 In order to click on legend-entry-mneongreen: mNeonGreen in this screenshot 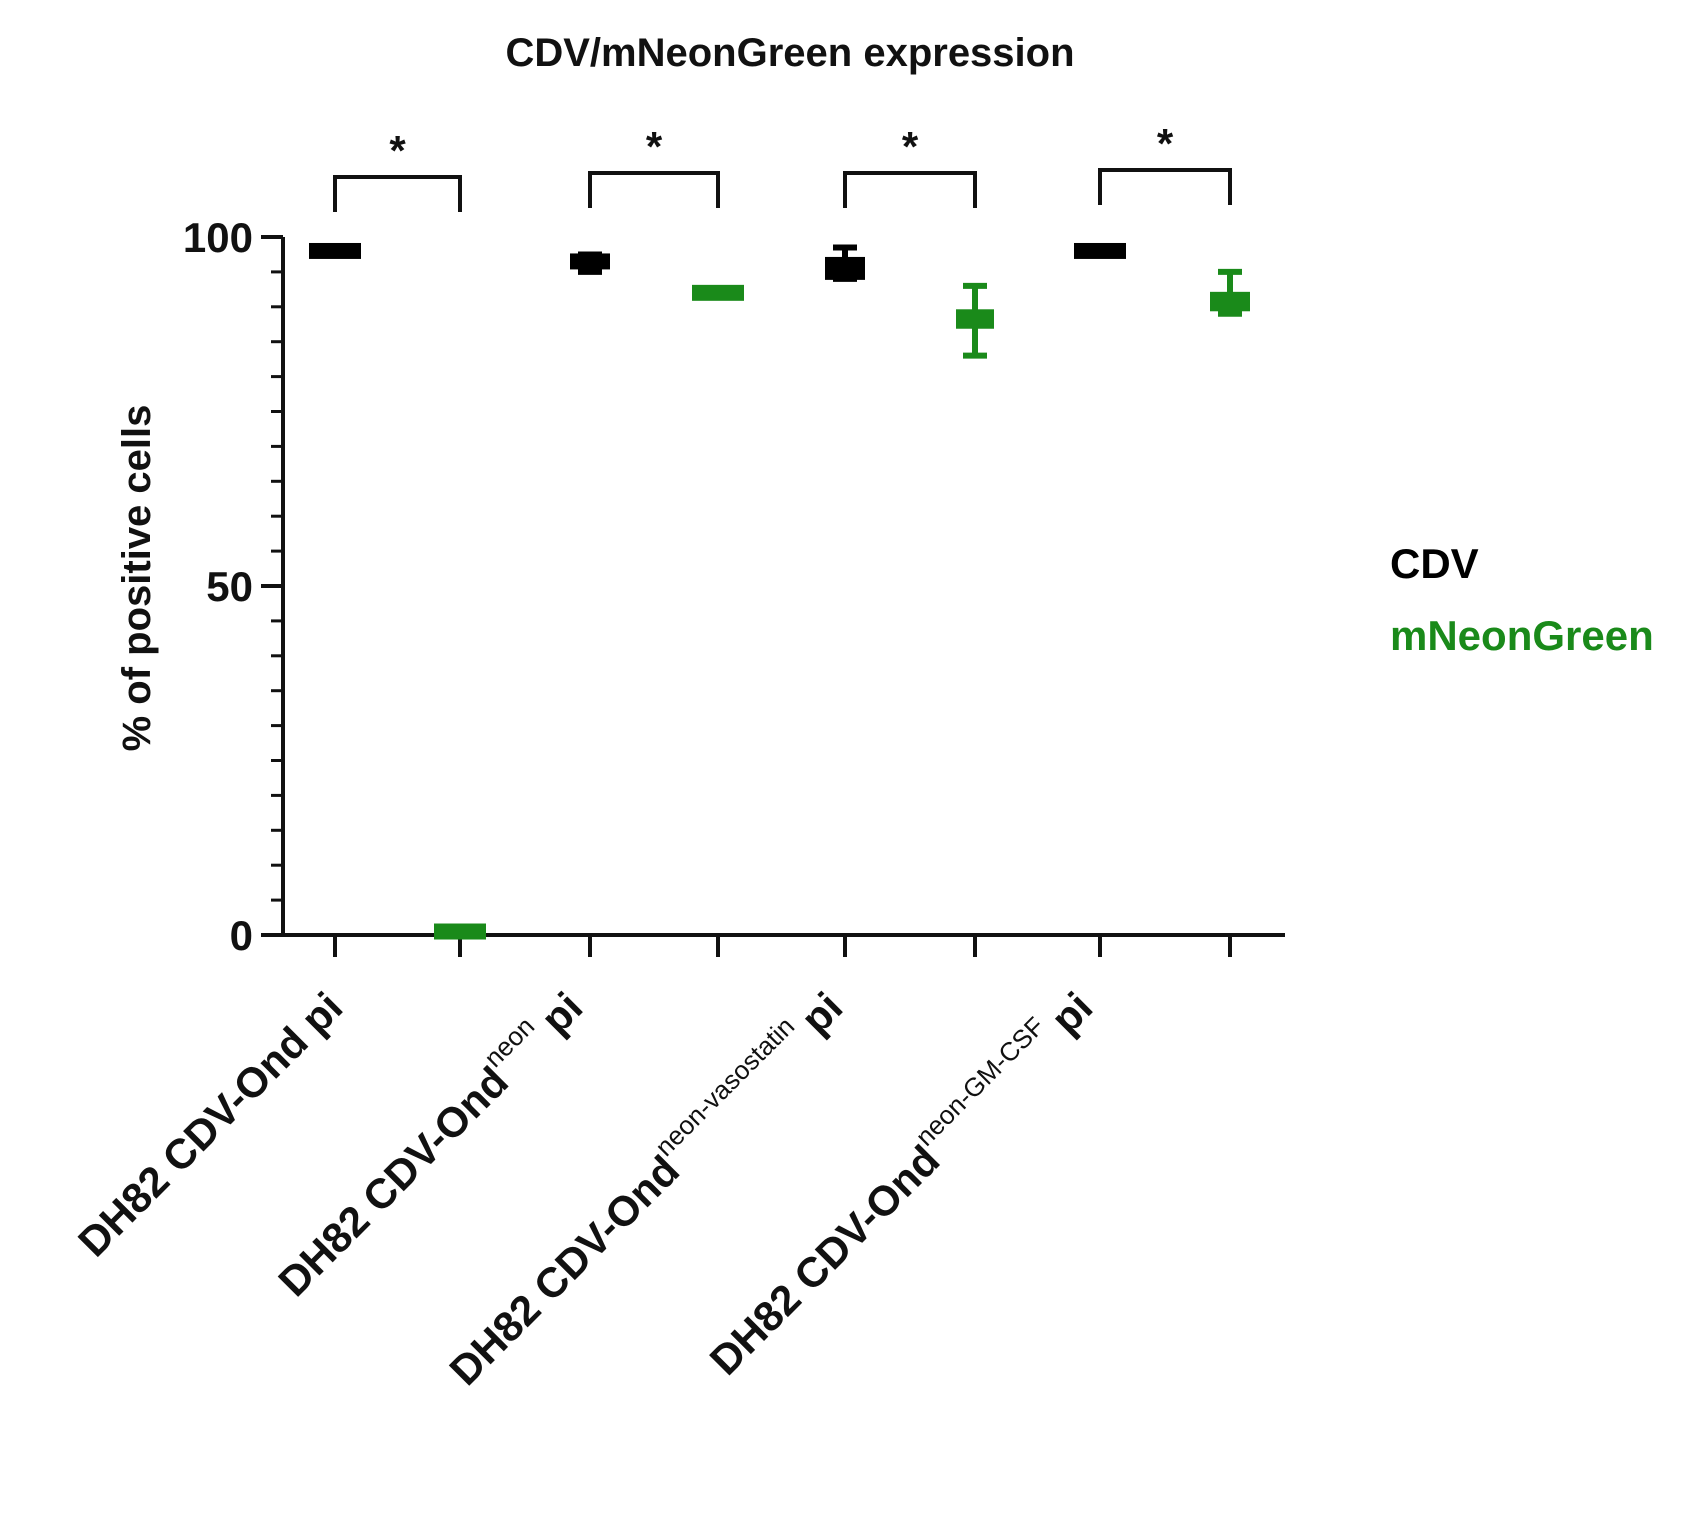, I will do `click(1522, 635)`.